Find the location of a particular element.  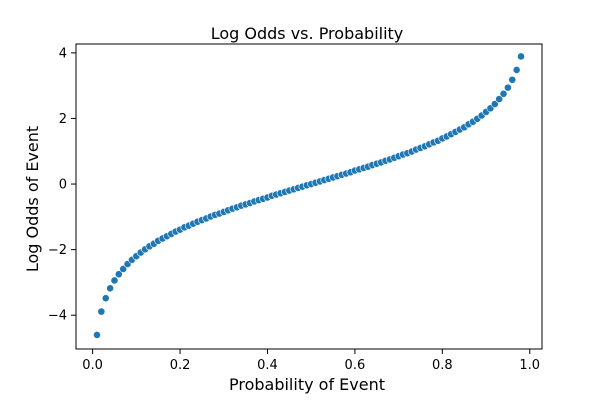

x-axis-label: Probability of Event is located at coordinates (307, 384).